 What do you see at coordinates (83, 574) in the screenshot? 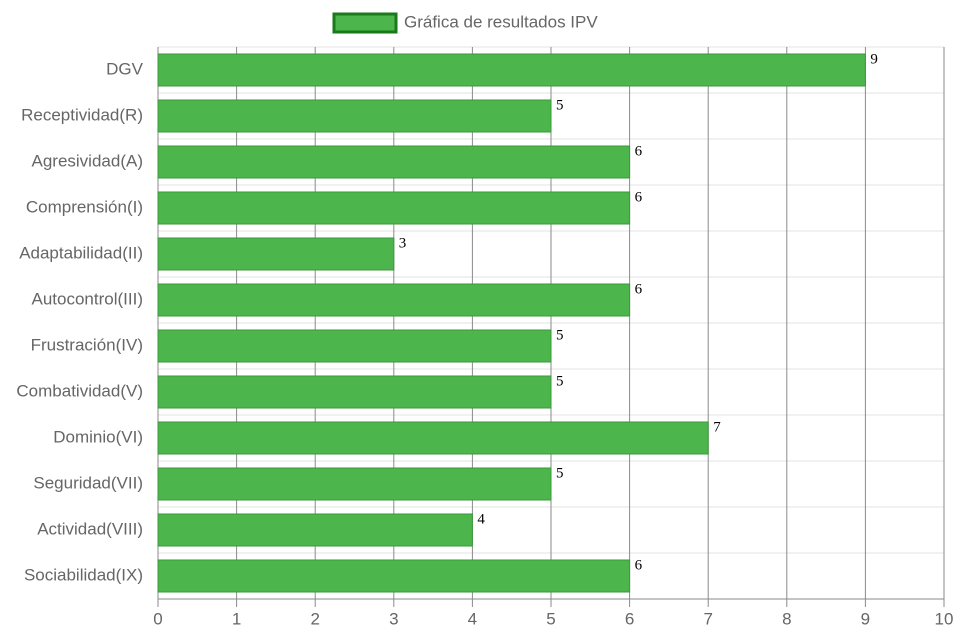
I see `y-tick-label: Sociabilidad(IX)` at bounding box center [83, 574].